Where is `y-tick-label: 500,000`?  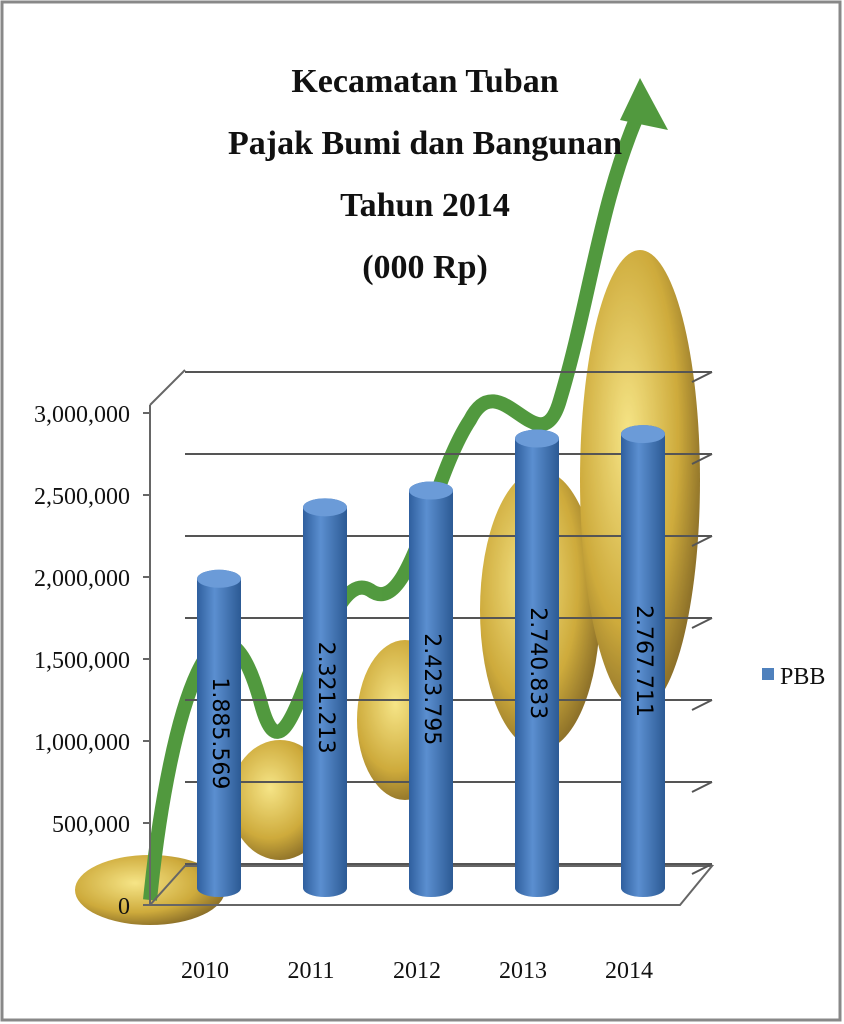
y-tick-label: 500,000 is located at coordinates (91, 825).